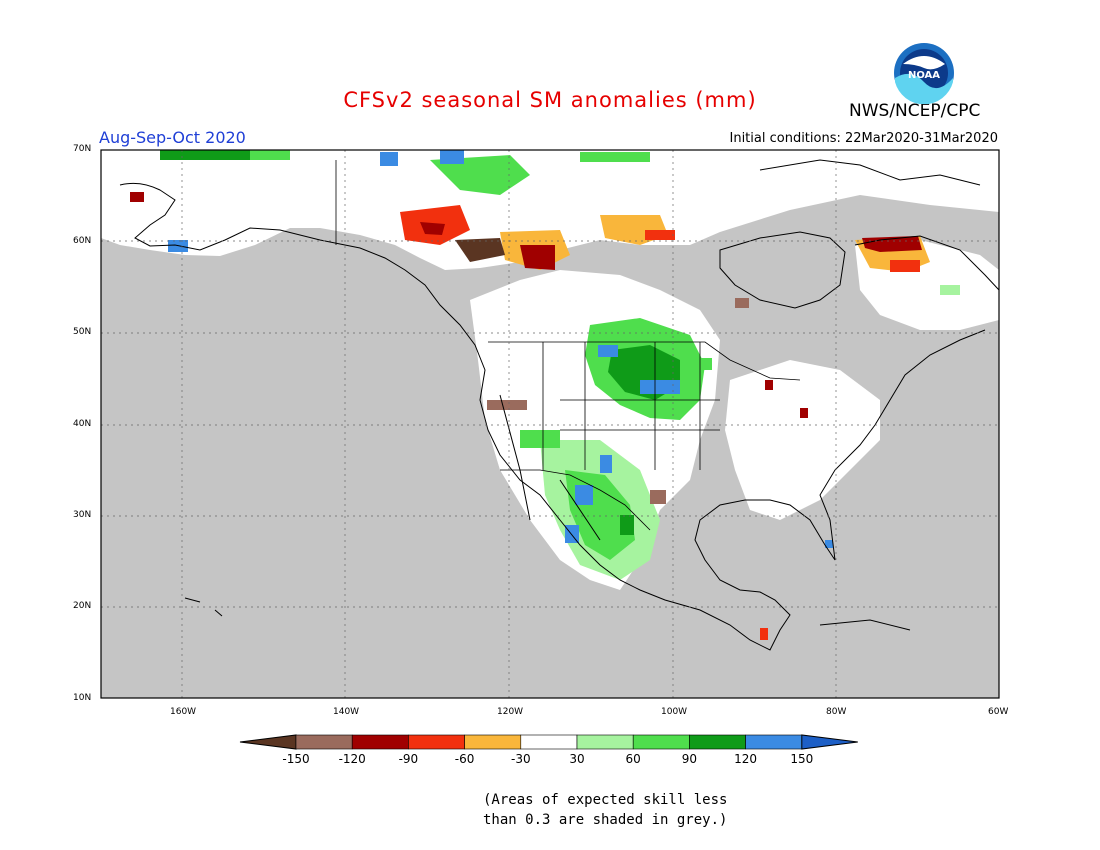  I want to click on darkred-quebec, so click(892, 244).